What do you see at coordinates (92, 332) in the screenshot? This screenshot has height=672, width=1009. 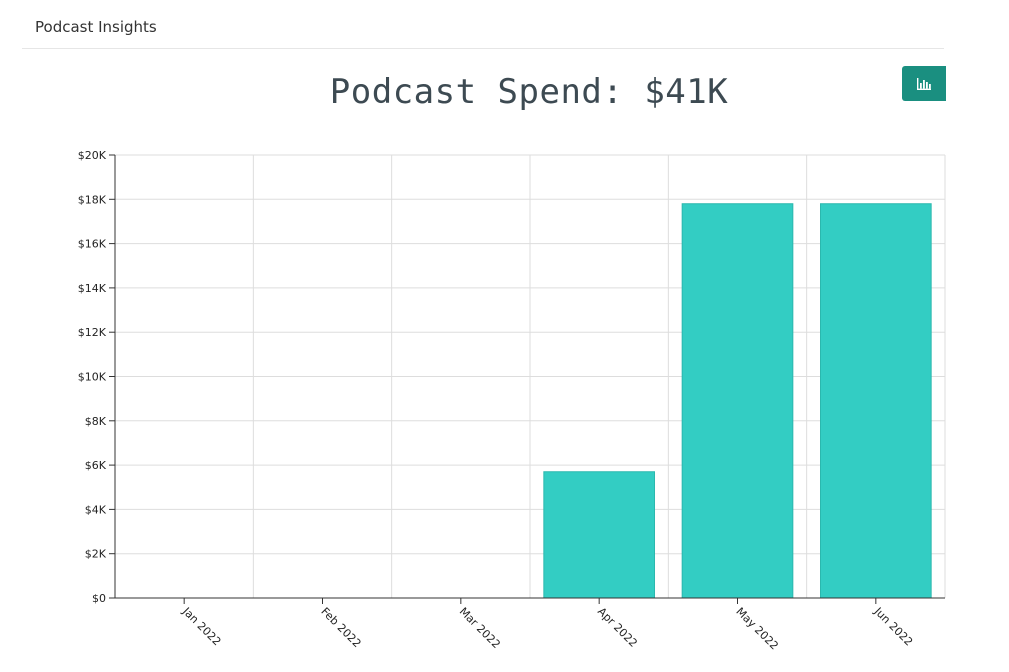 I see `y-tick-label: $12K` at bounding box center [92, 332].